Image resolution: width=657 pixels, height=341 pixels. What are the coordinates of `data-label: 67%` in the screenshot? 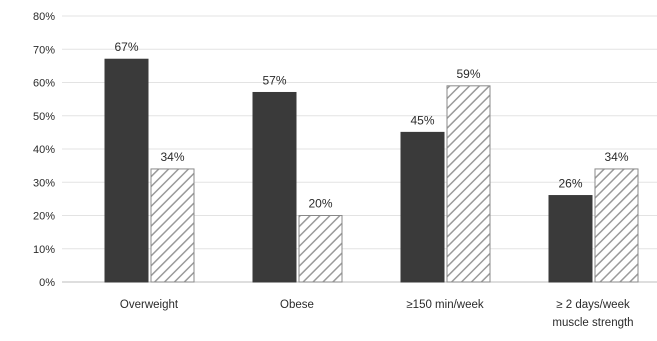 It's located at (126, 47).